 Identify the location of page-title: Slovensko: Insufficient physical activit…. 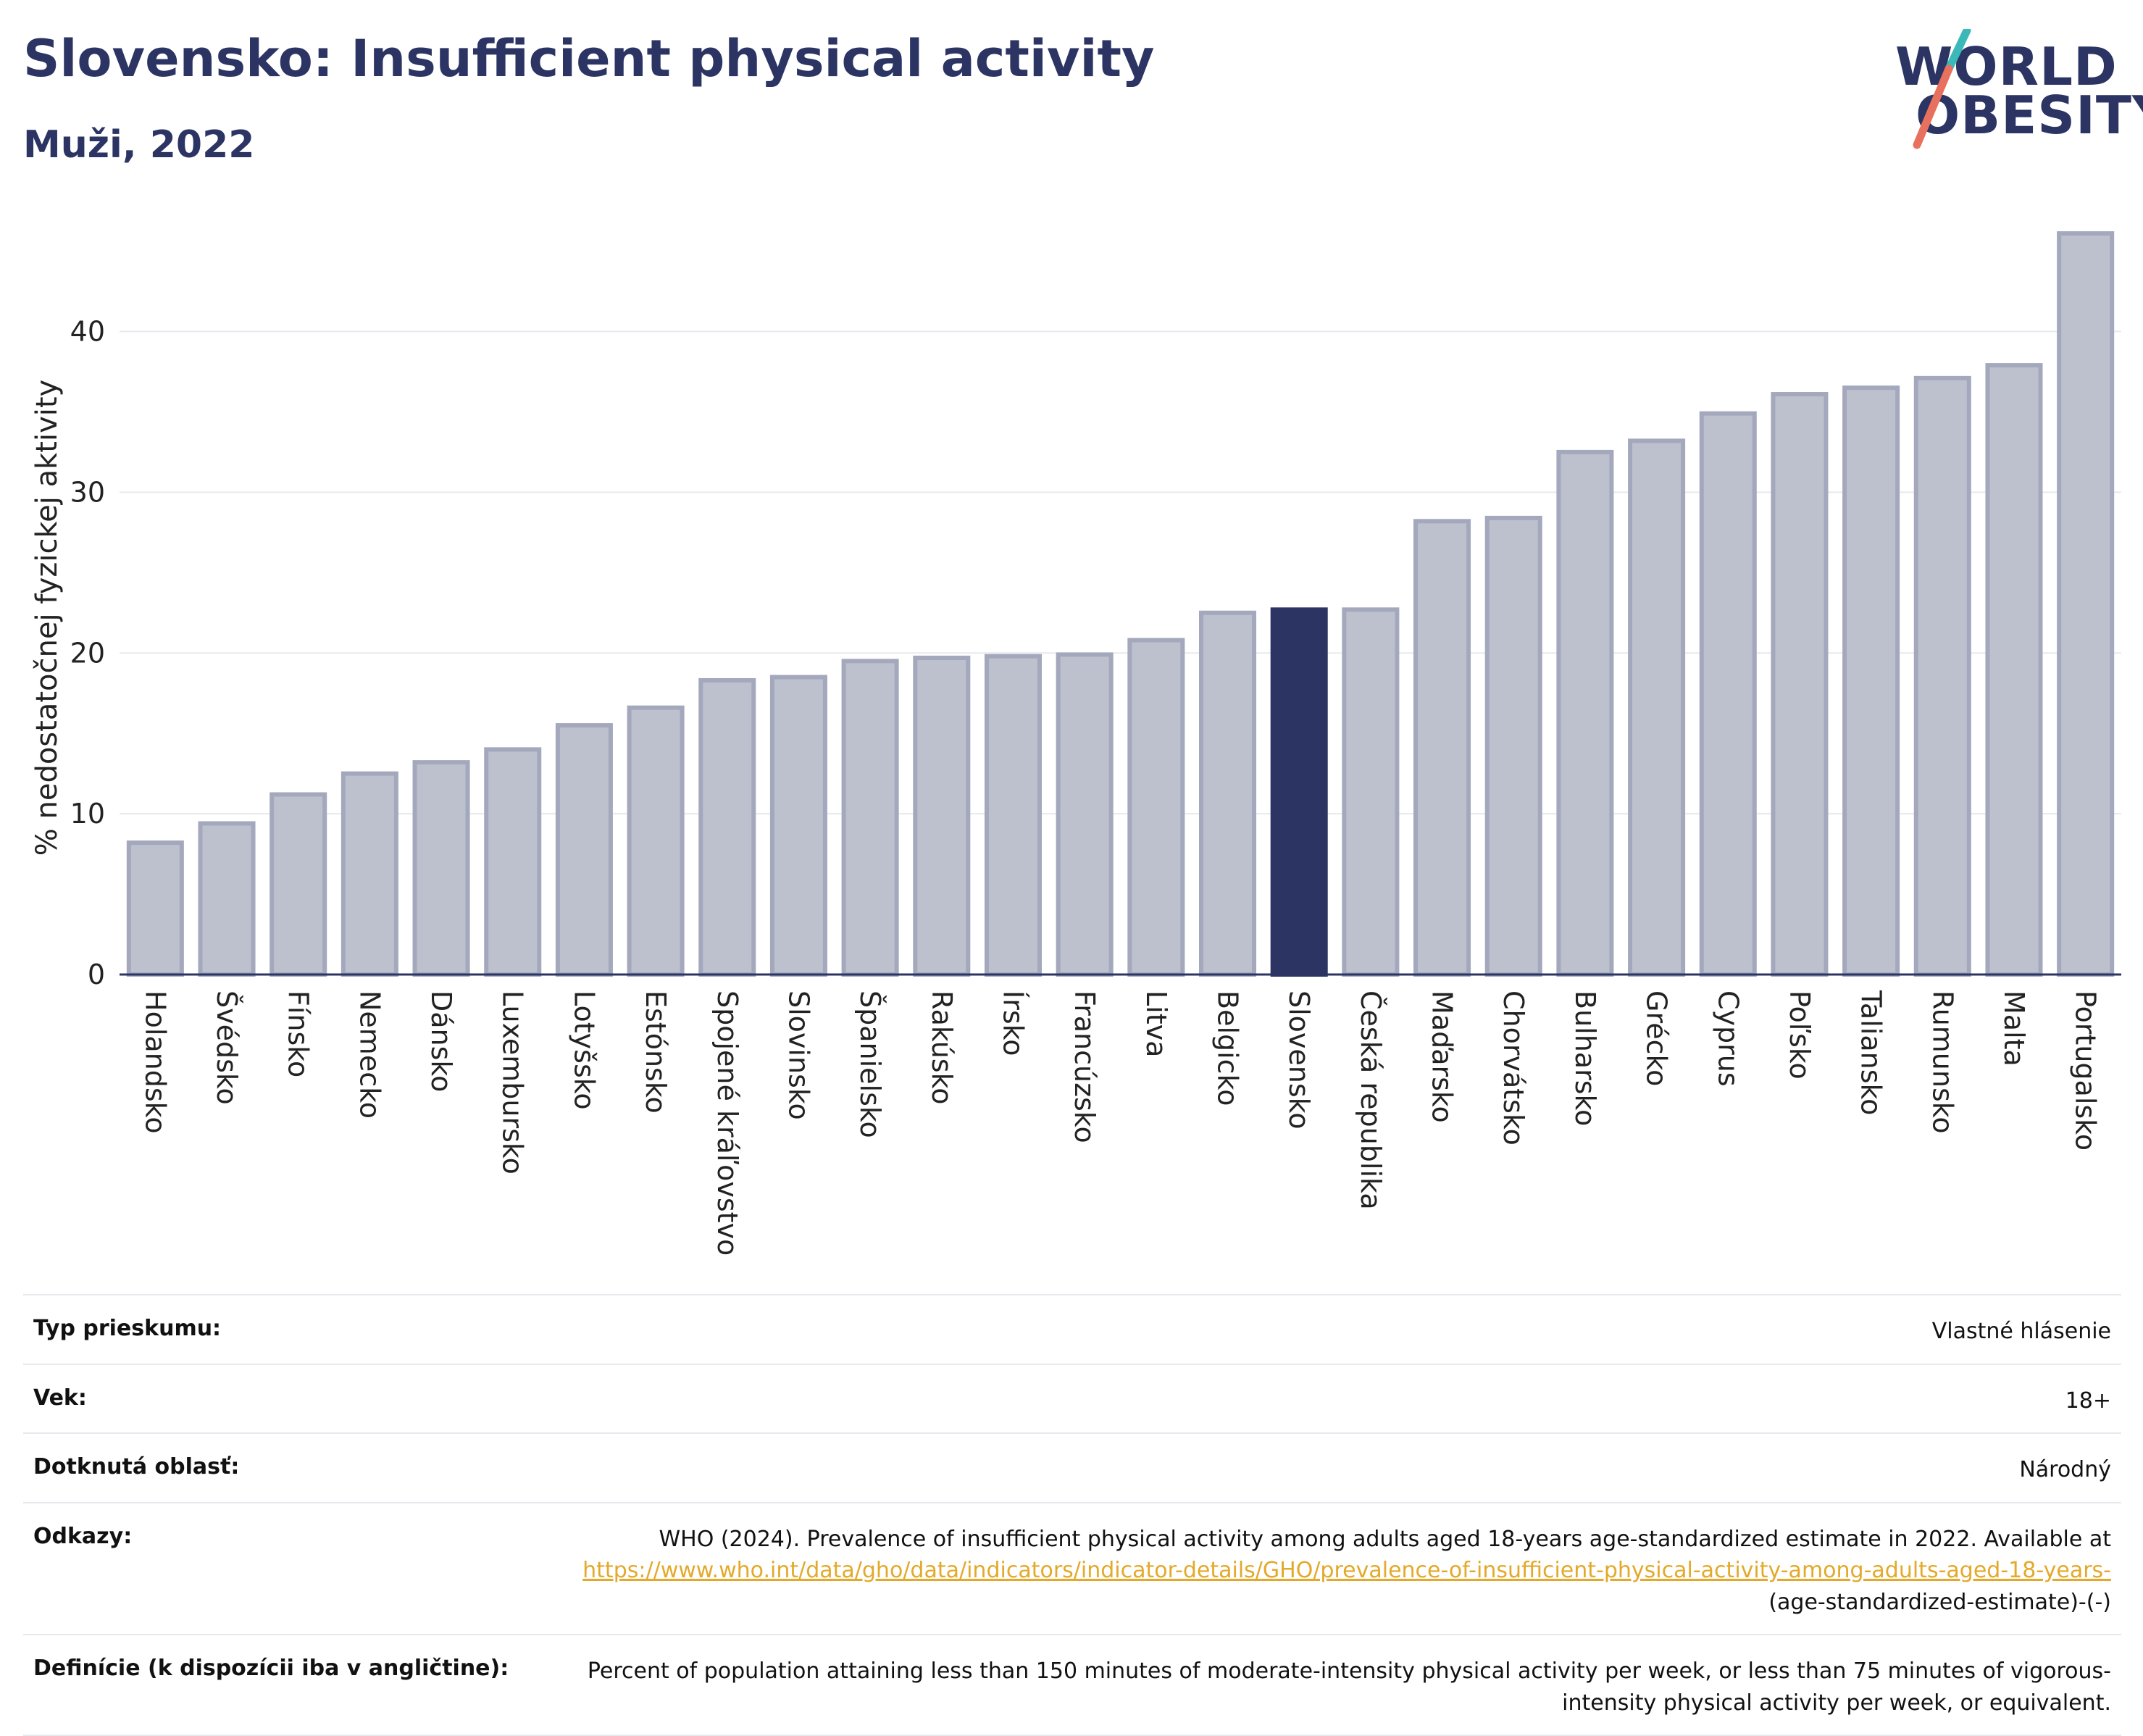
(589, 58).